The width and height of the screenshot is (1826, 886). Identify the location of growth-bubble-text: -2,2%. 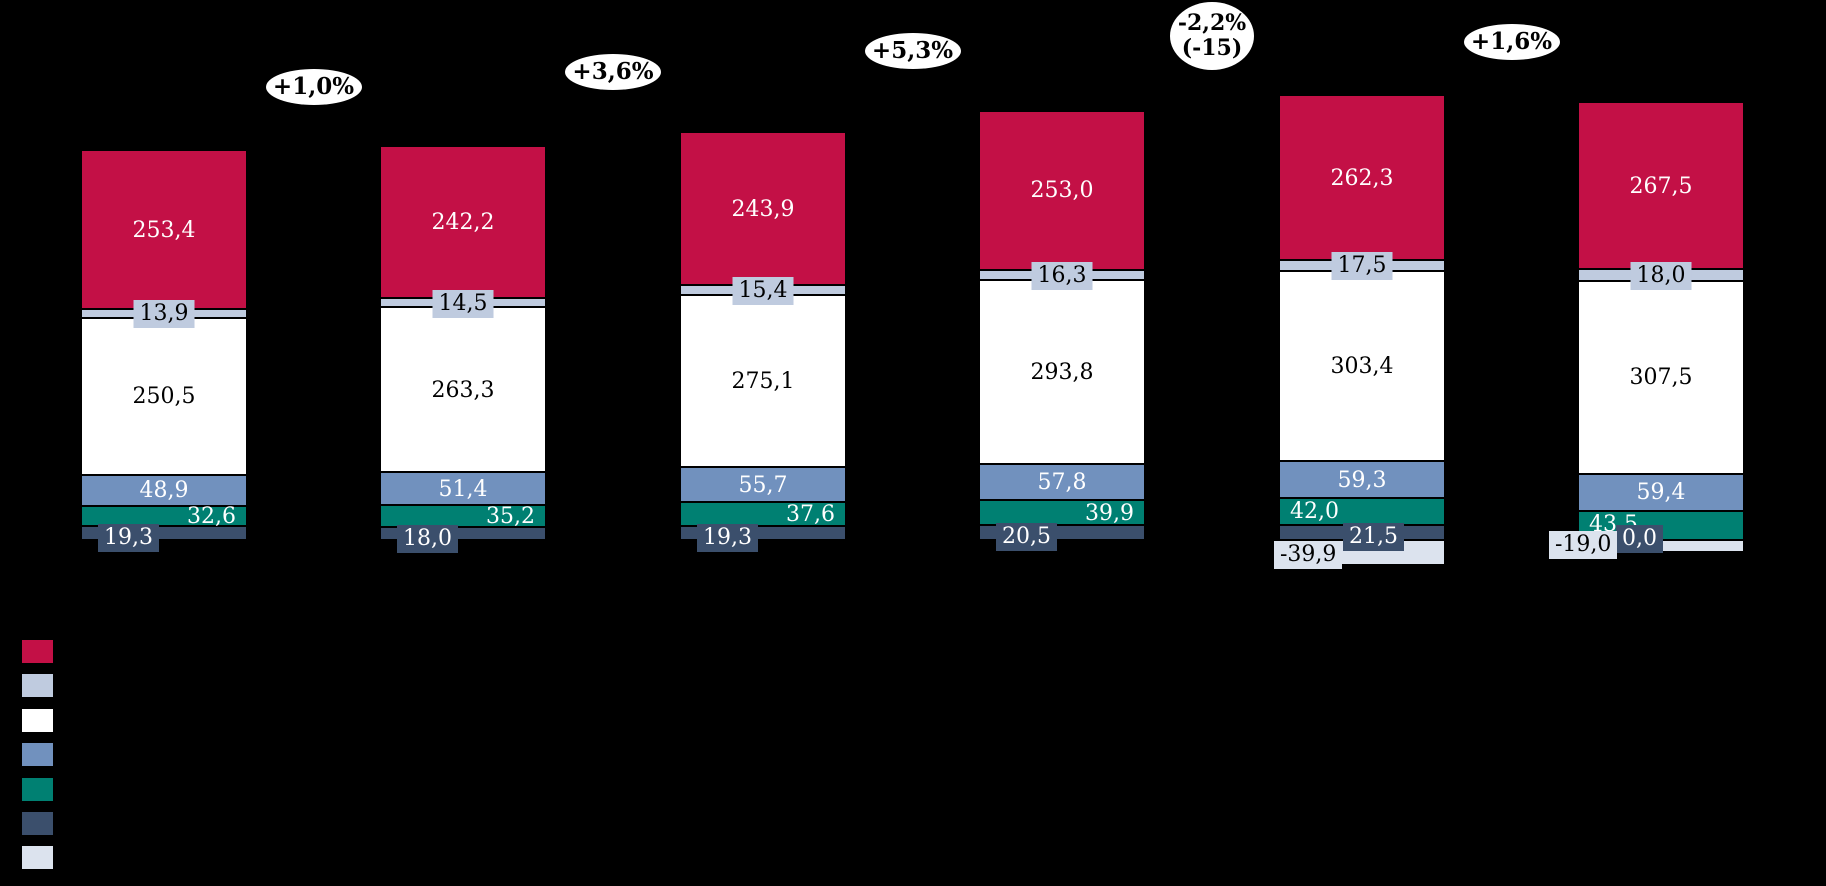
(1212, 23).